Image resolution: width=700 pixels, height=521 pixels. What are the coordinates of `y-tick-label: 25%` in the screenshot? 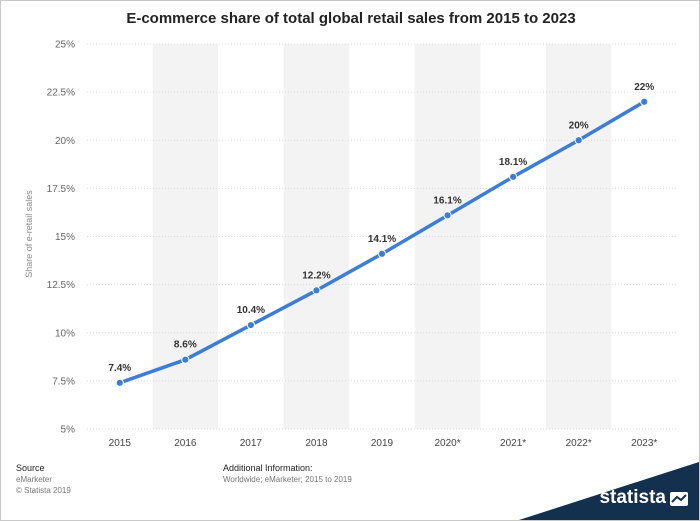 It's located at (65, 45).